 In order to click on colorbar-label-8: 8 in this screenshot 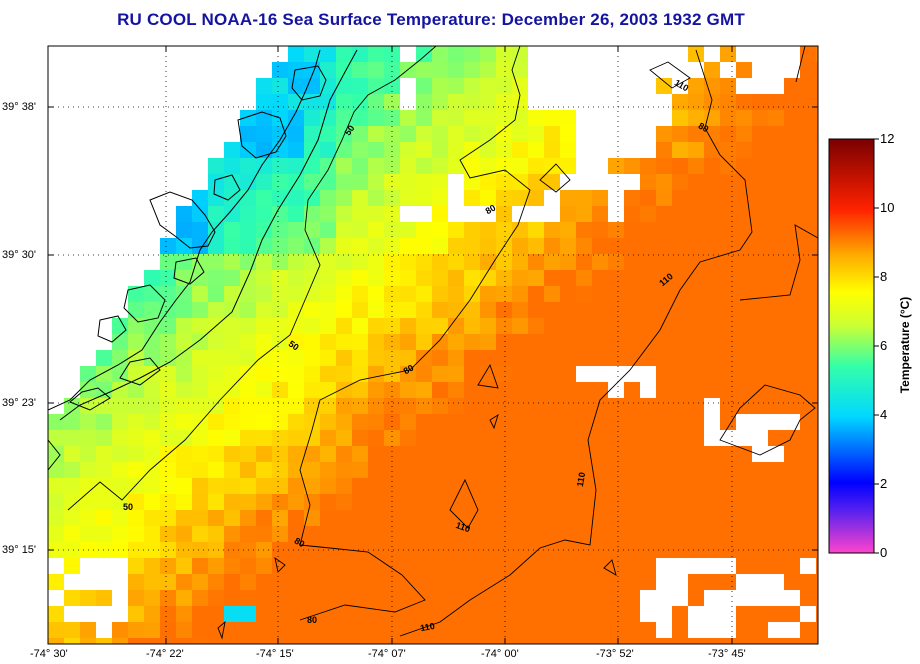, I will do `click(884, 276)`.